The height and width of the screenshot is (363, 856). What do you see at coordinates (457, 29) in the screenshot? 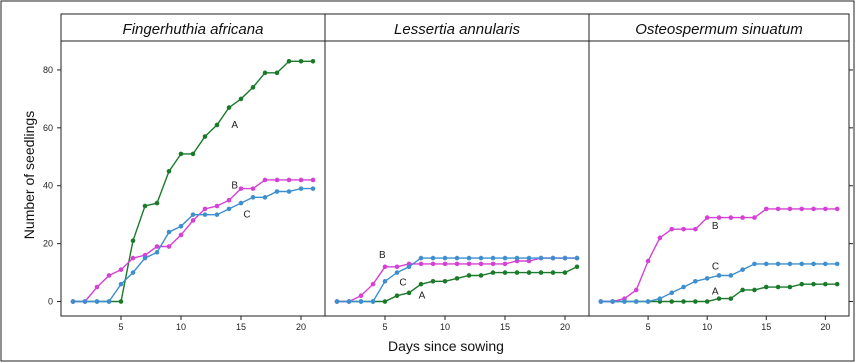
I see `panel-title: Lessertia annularis` at bounding box center [457, 29].